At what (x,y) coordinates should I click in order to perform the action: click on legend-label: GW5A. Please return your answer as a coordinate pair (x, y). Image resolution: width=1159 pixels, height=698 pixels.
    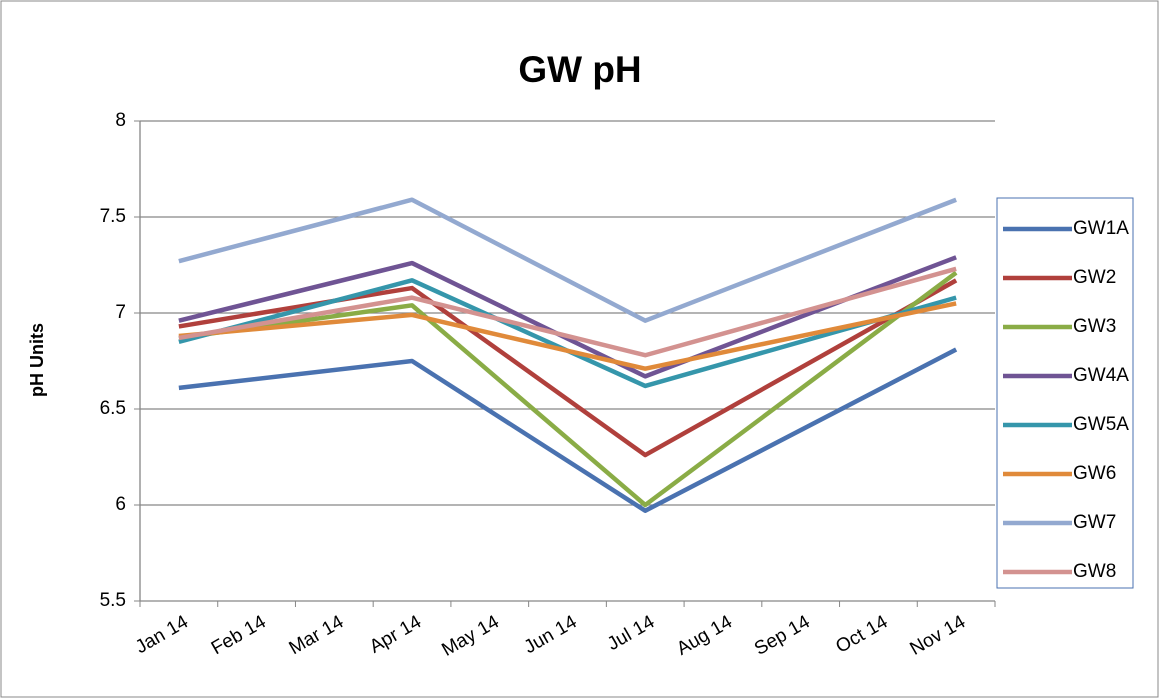
    Looking at the image, I should click on (1101, 424).